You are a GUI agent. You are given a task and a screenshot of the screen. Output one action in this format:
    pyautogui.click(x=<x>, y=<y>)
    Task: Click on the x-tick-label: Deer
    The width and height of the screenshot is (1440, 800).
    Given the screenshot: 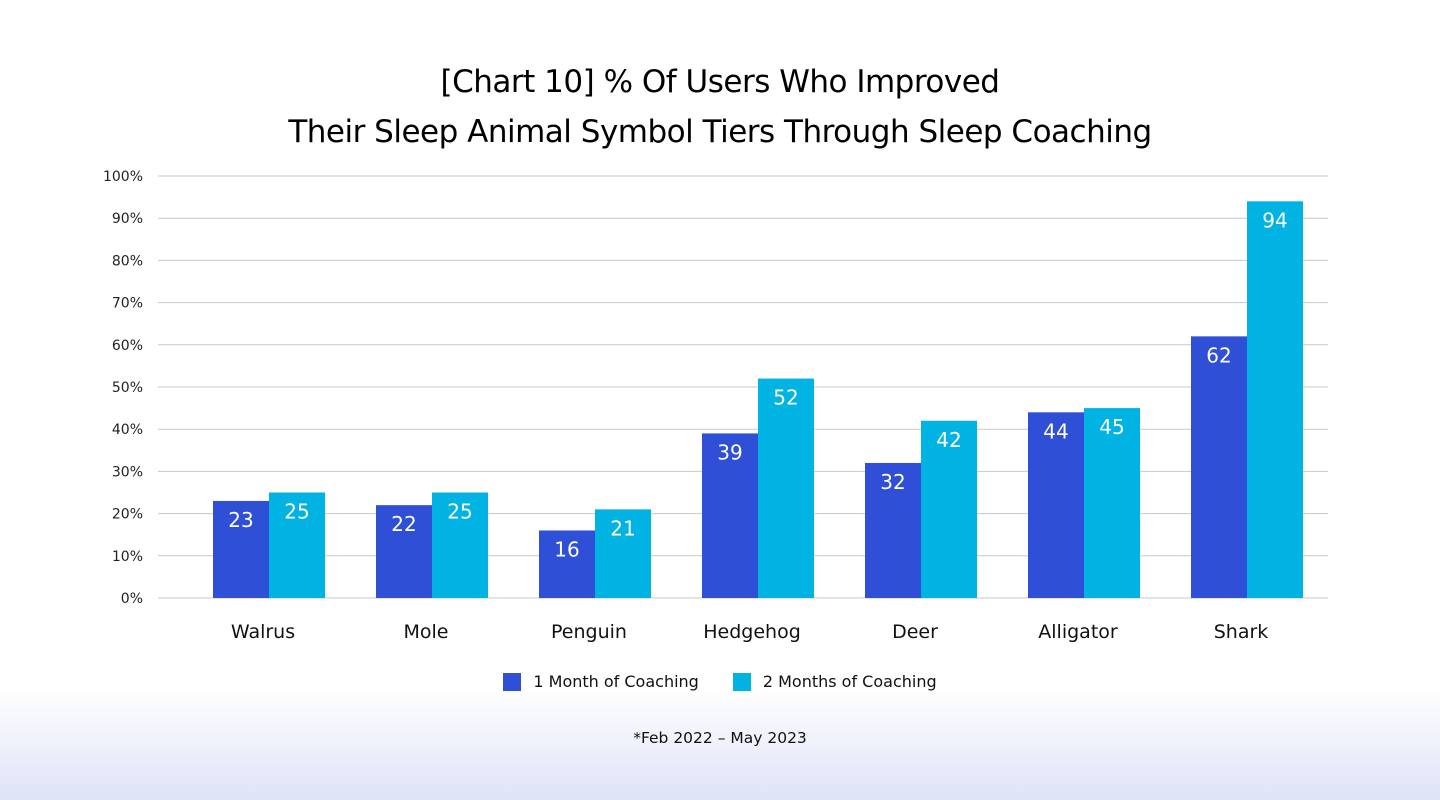 What is the action you would take?
    pyautogui.click(x=915, y=632)
    